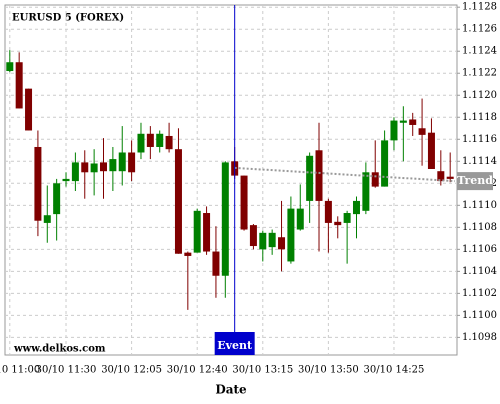 The width and height of the screenshot is (500, 404). Describe the element at coordinates (479, 51) in the screenshot. I see `y-tick-label: 1.1124` at that location.